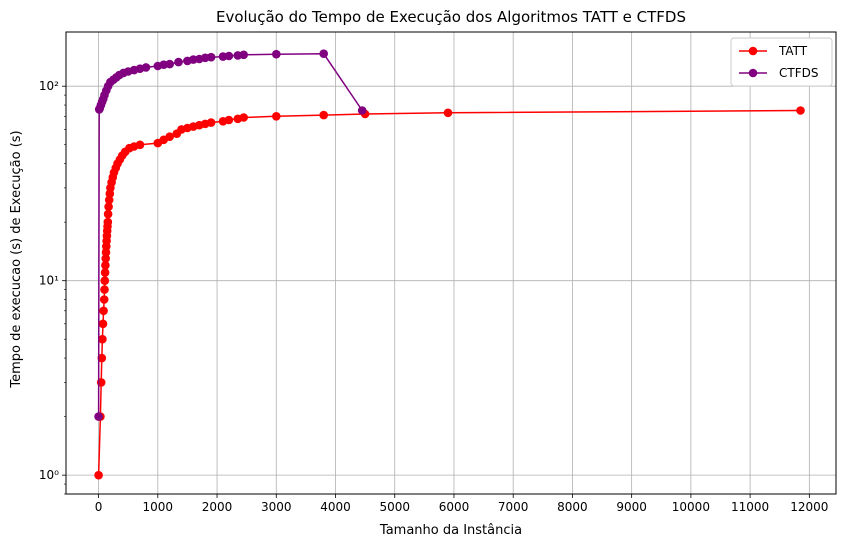 This screenshot has height=551, width=849. Describe the element at coordinates (276, 507) in the screenshot. I see `x-tick-label: 3000` at that location.